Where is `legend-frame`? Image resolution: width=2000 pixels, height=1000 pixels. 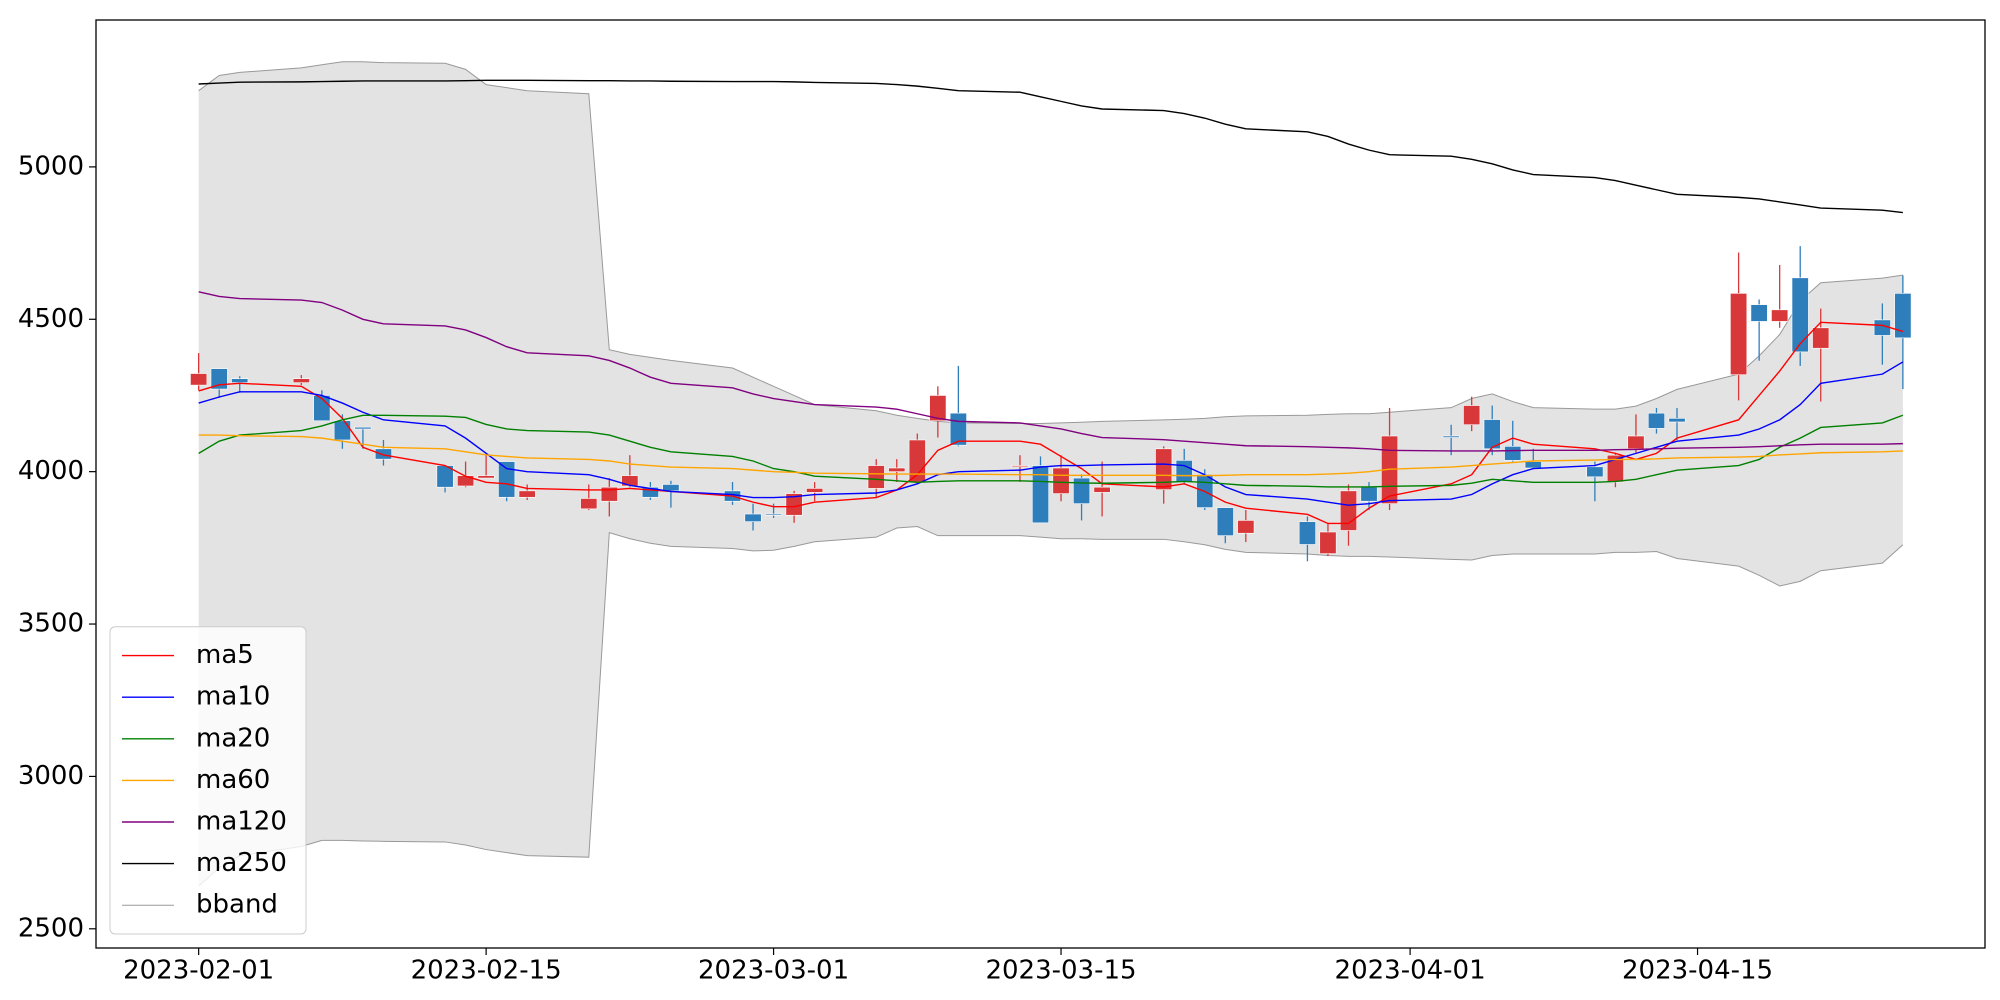
legend-frame is located at coordinates (208, 780).